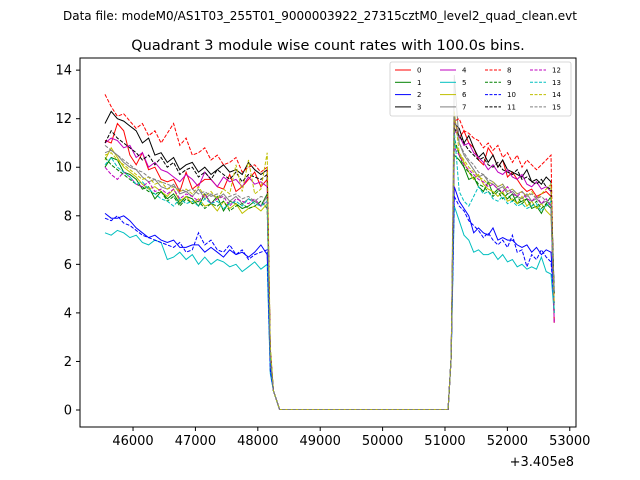  Describe the element at coordinates (63, 71) in the screenshot. I see `y-tick-label: 14` at that location.